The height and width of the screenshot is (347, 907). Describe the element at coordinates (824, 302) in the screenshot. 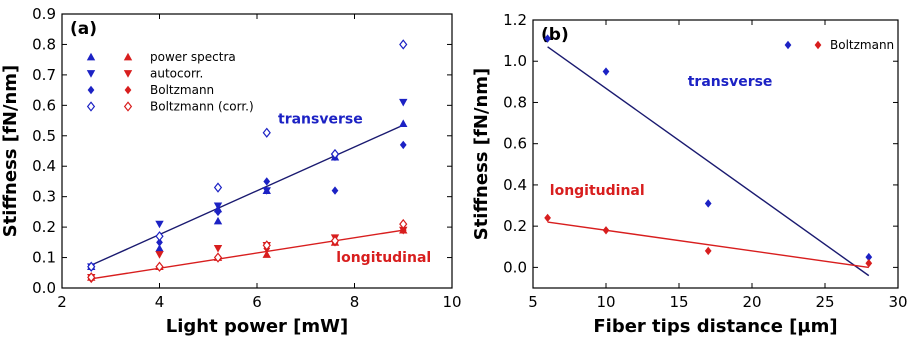

I see `x-tick-label: 25` at that location.